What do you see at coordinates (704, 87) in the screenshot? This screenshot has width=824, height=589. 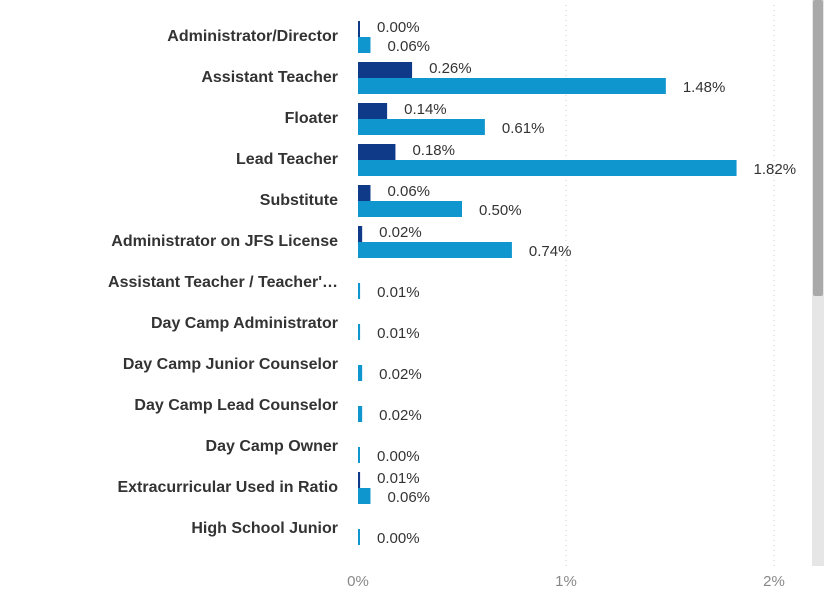 I see `value-label: 1.48%` at bounding box center [704, 87].